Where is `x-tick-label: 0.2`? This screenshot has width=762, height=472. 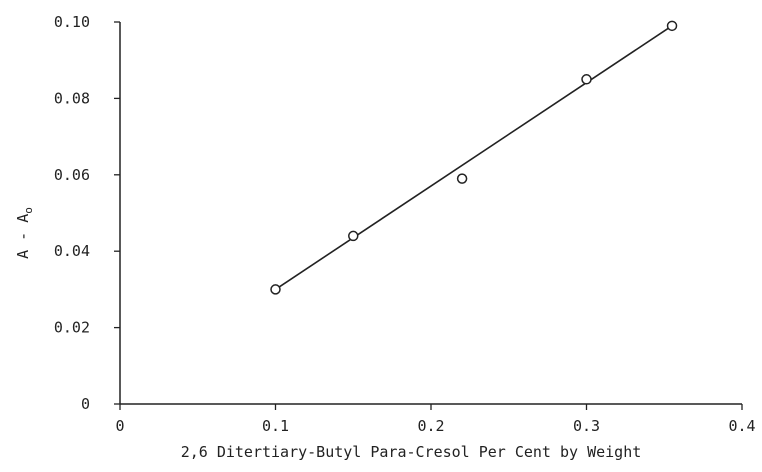 x-tick-label: 0.2 is located at coordinates (430, 426).